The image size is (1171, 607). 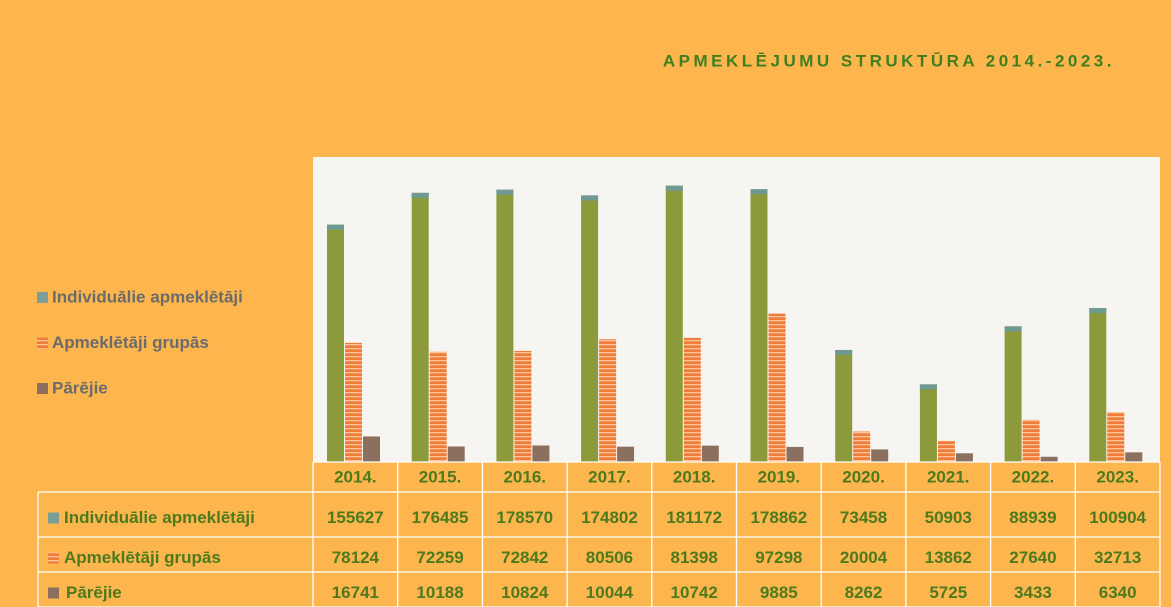 What do you see at coordinates (440, 476) in the screenshot?
I see `x-tick-label: 2015.` at bounding box center [440, 476].